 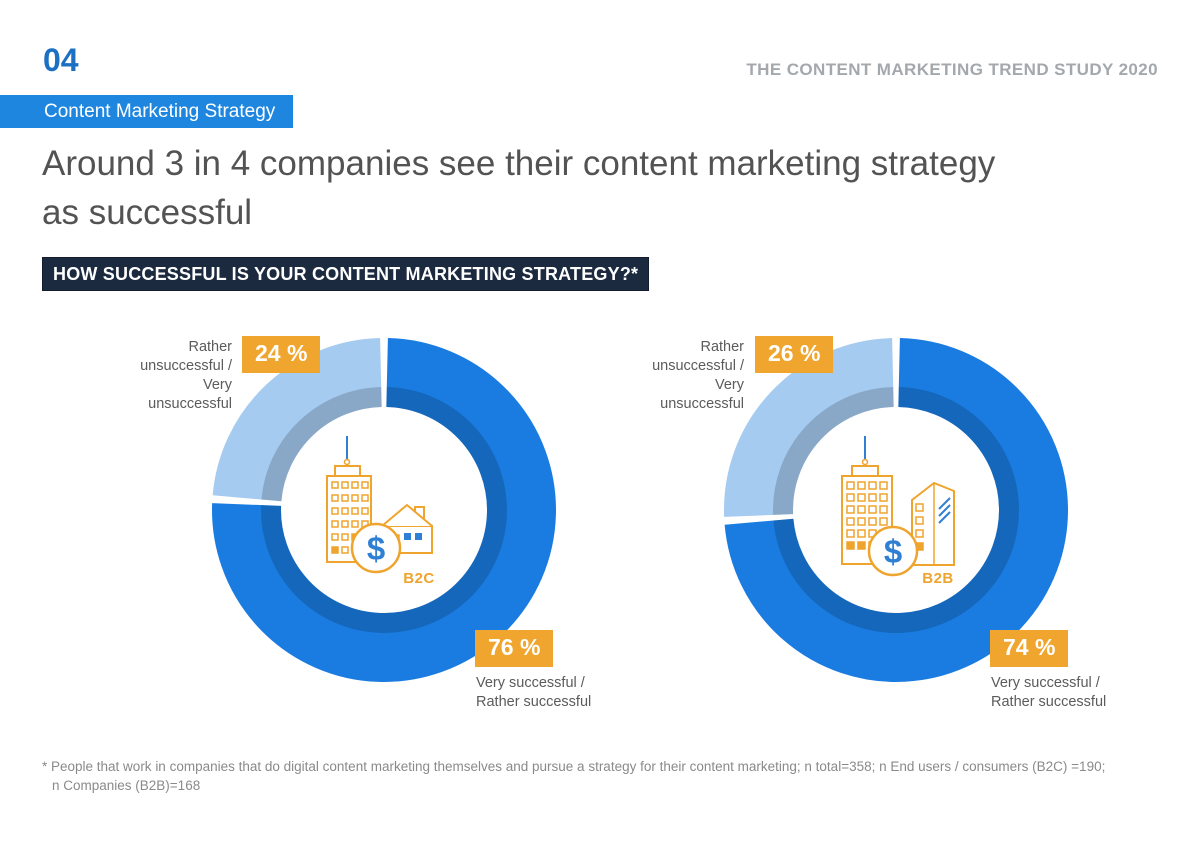 What do you see at coordinates (419, 578) in the screenshot?
I see `audience-label-b2c: B2C` at bounding box center [419, 578].